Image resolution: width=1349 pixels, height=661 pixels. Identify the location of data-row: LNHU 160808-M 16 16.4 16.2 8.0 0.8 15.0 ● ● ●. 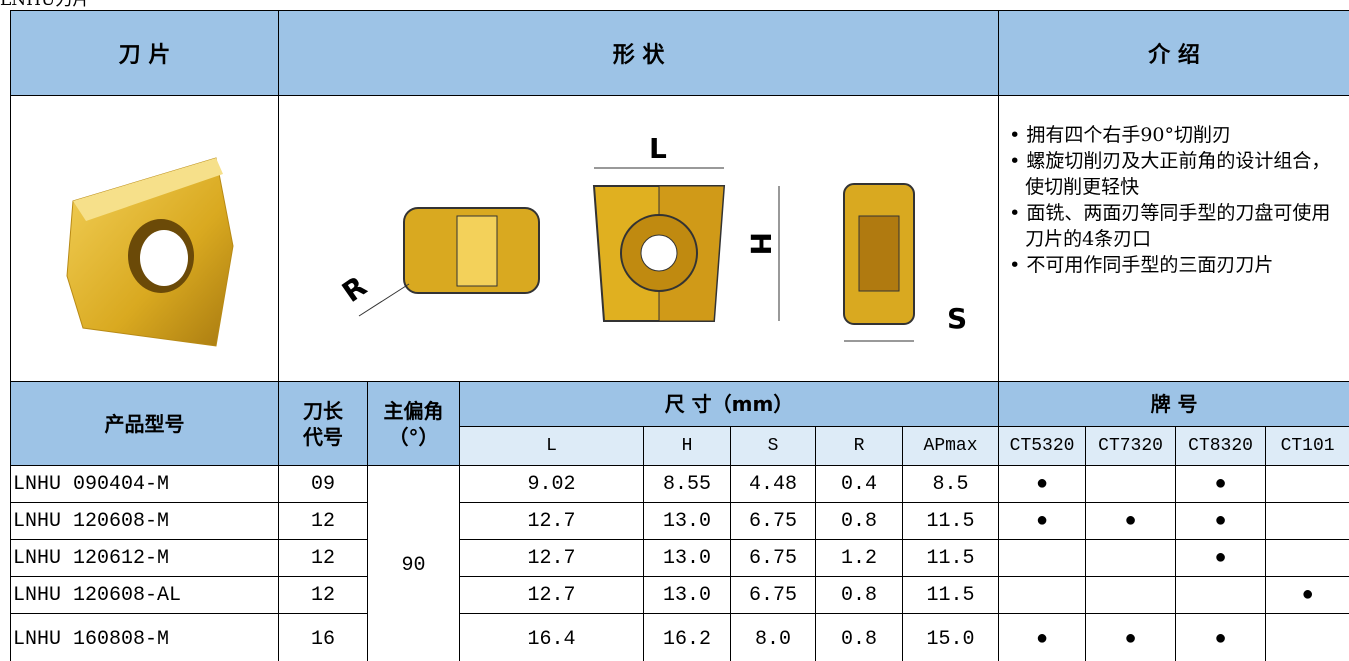
(679, 637).